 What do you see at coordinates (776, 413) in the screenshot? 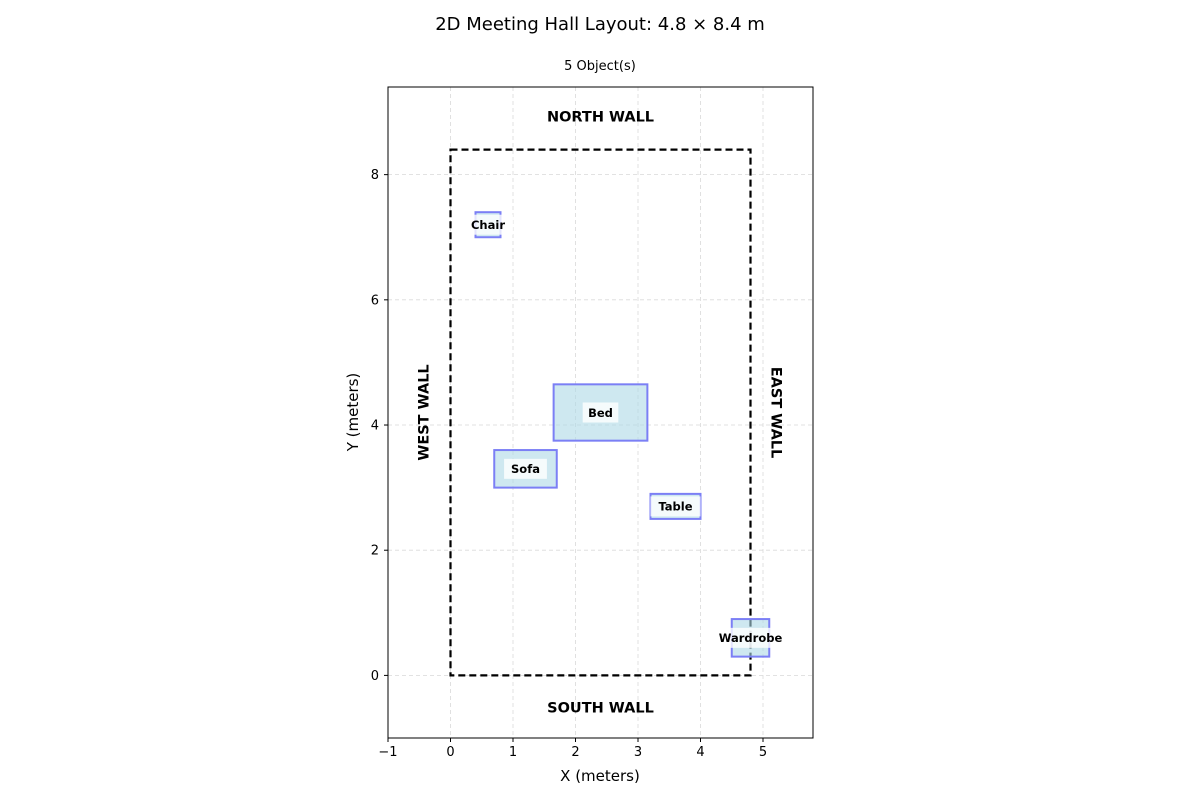
I see `east-wall-label: EAST WALL` at bounding box center [776, 413].